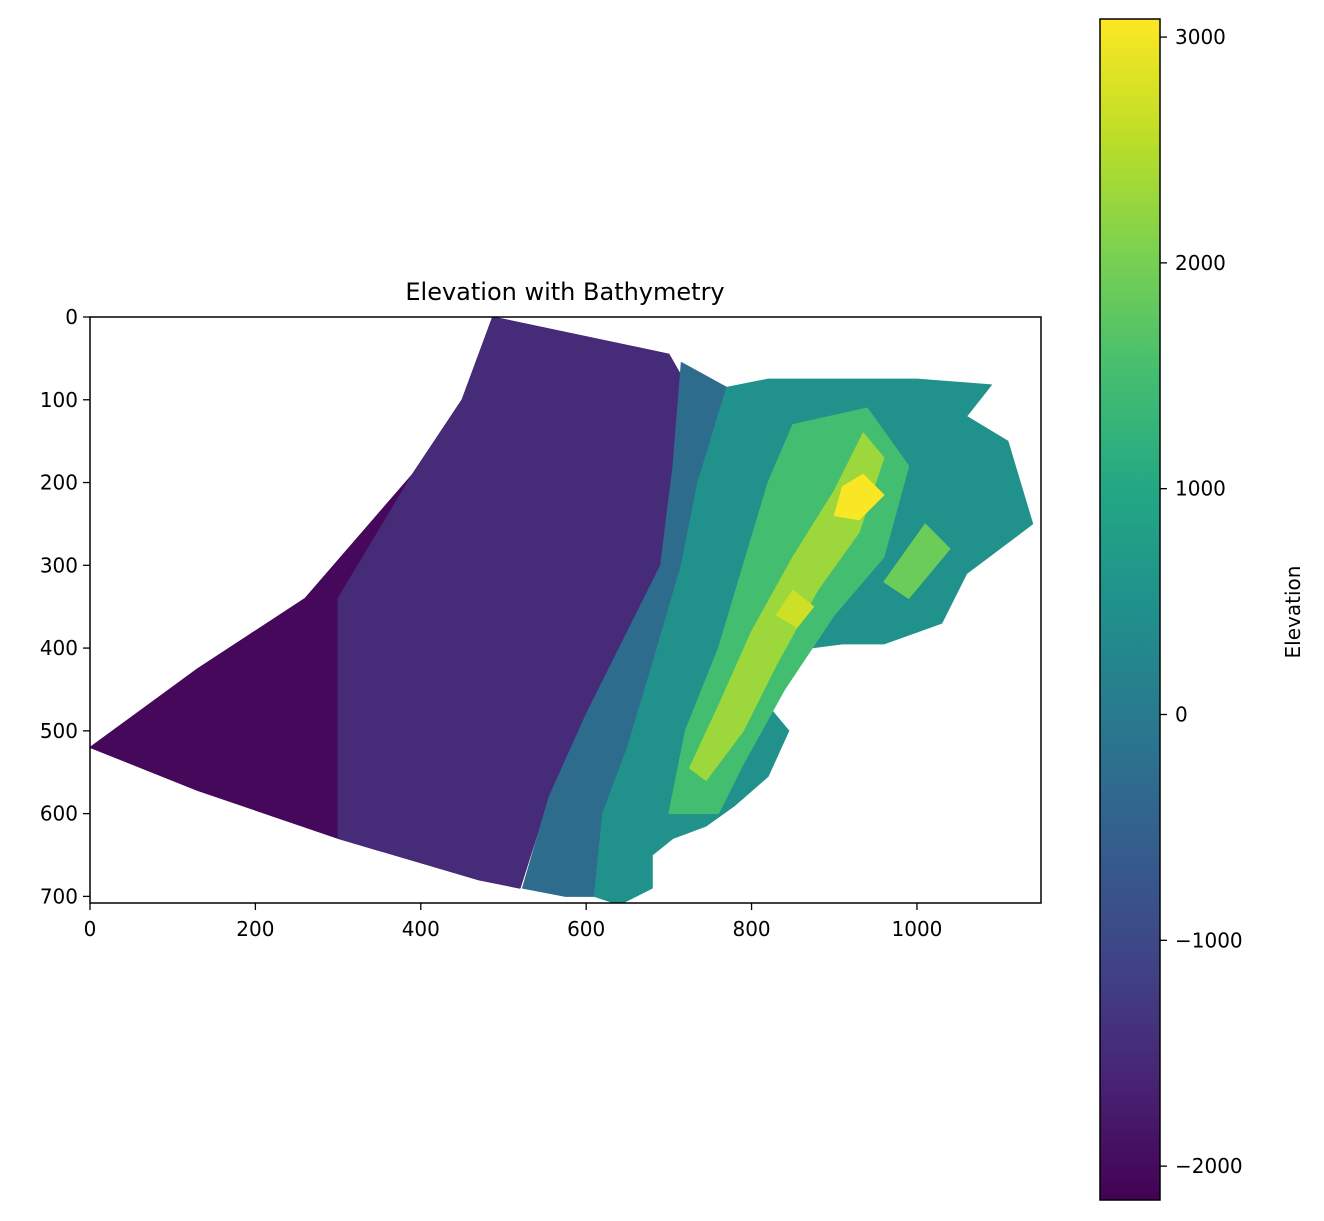  What do you see at coordinates (59, 565) in the screenshot?
I see `y-tick-label: 300` at bounding box center [59, 565].